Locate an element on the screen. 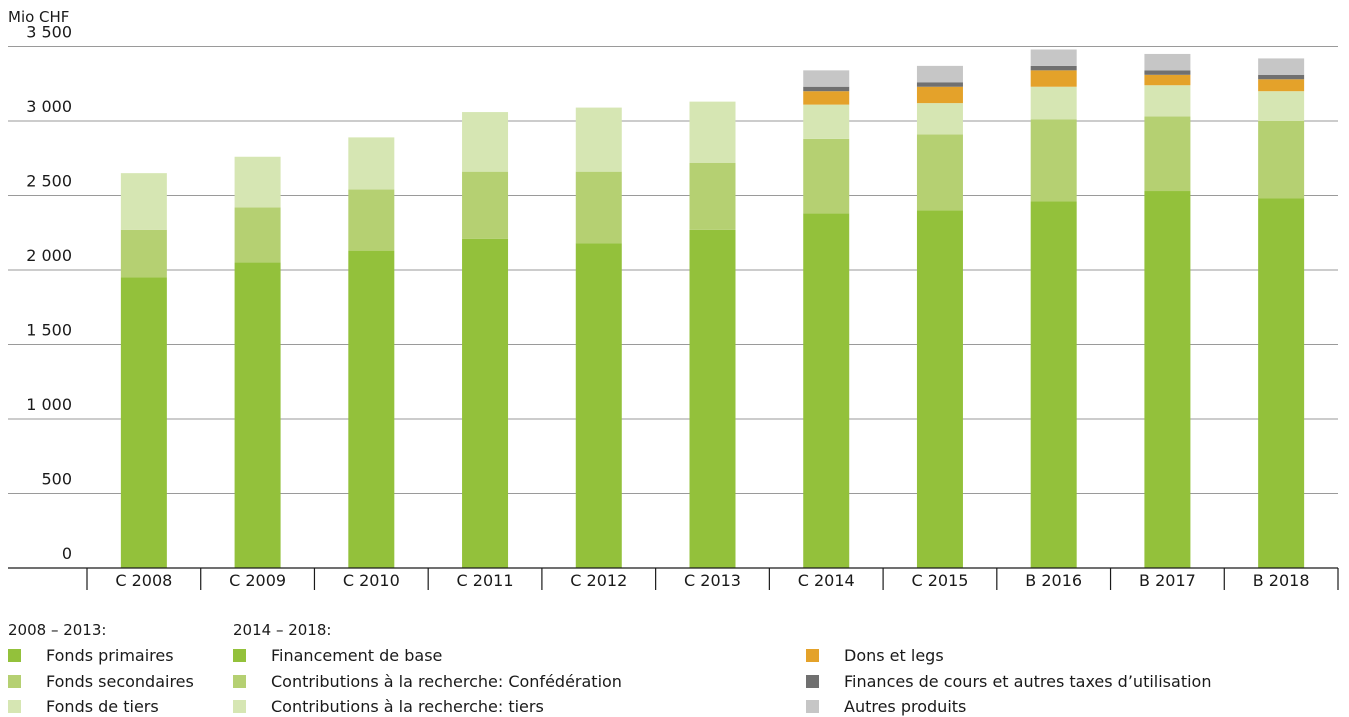  x-tick-label: B 2018 is located at coordinates (1281, 580).